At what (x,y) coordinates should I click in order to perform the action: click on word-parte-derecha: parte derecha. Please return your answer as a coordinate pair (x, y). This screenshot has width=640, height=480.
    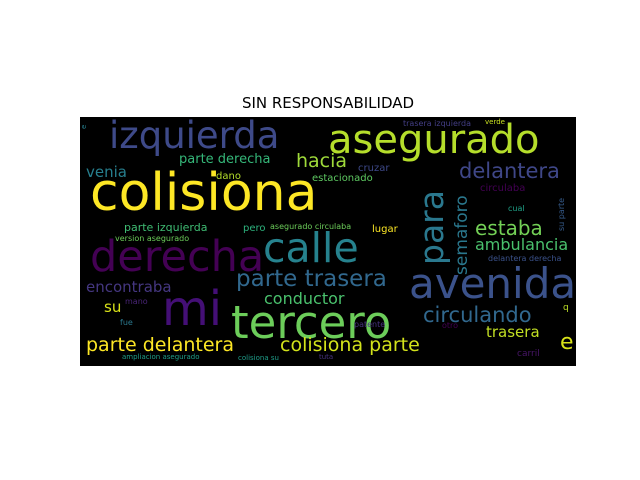
    Looking at the image, I should click on (225, 159).